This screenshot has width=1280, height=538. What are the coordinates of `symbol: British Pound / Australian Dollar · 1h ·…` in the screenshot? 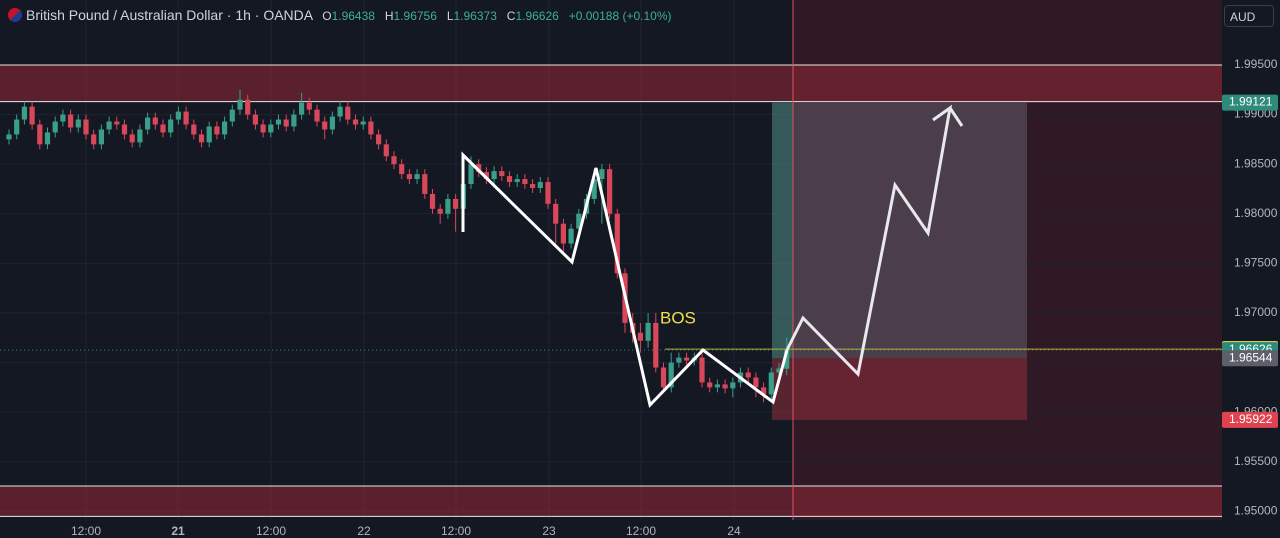 It's located at (169, 15).